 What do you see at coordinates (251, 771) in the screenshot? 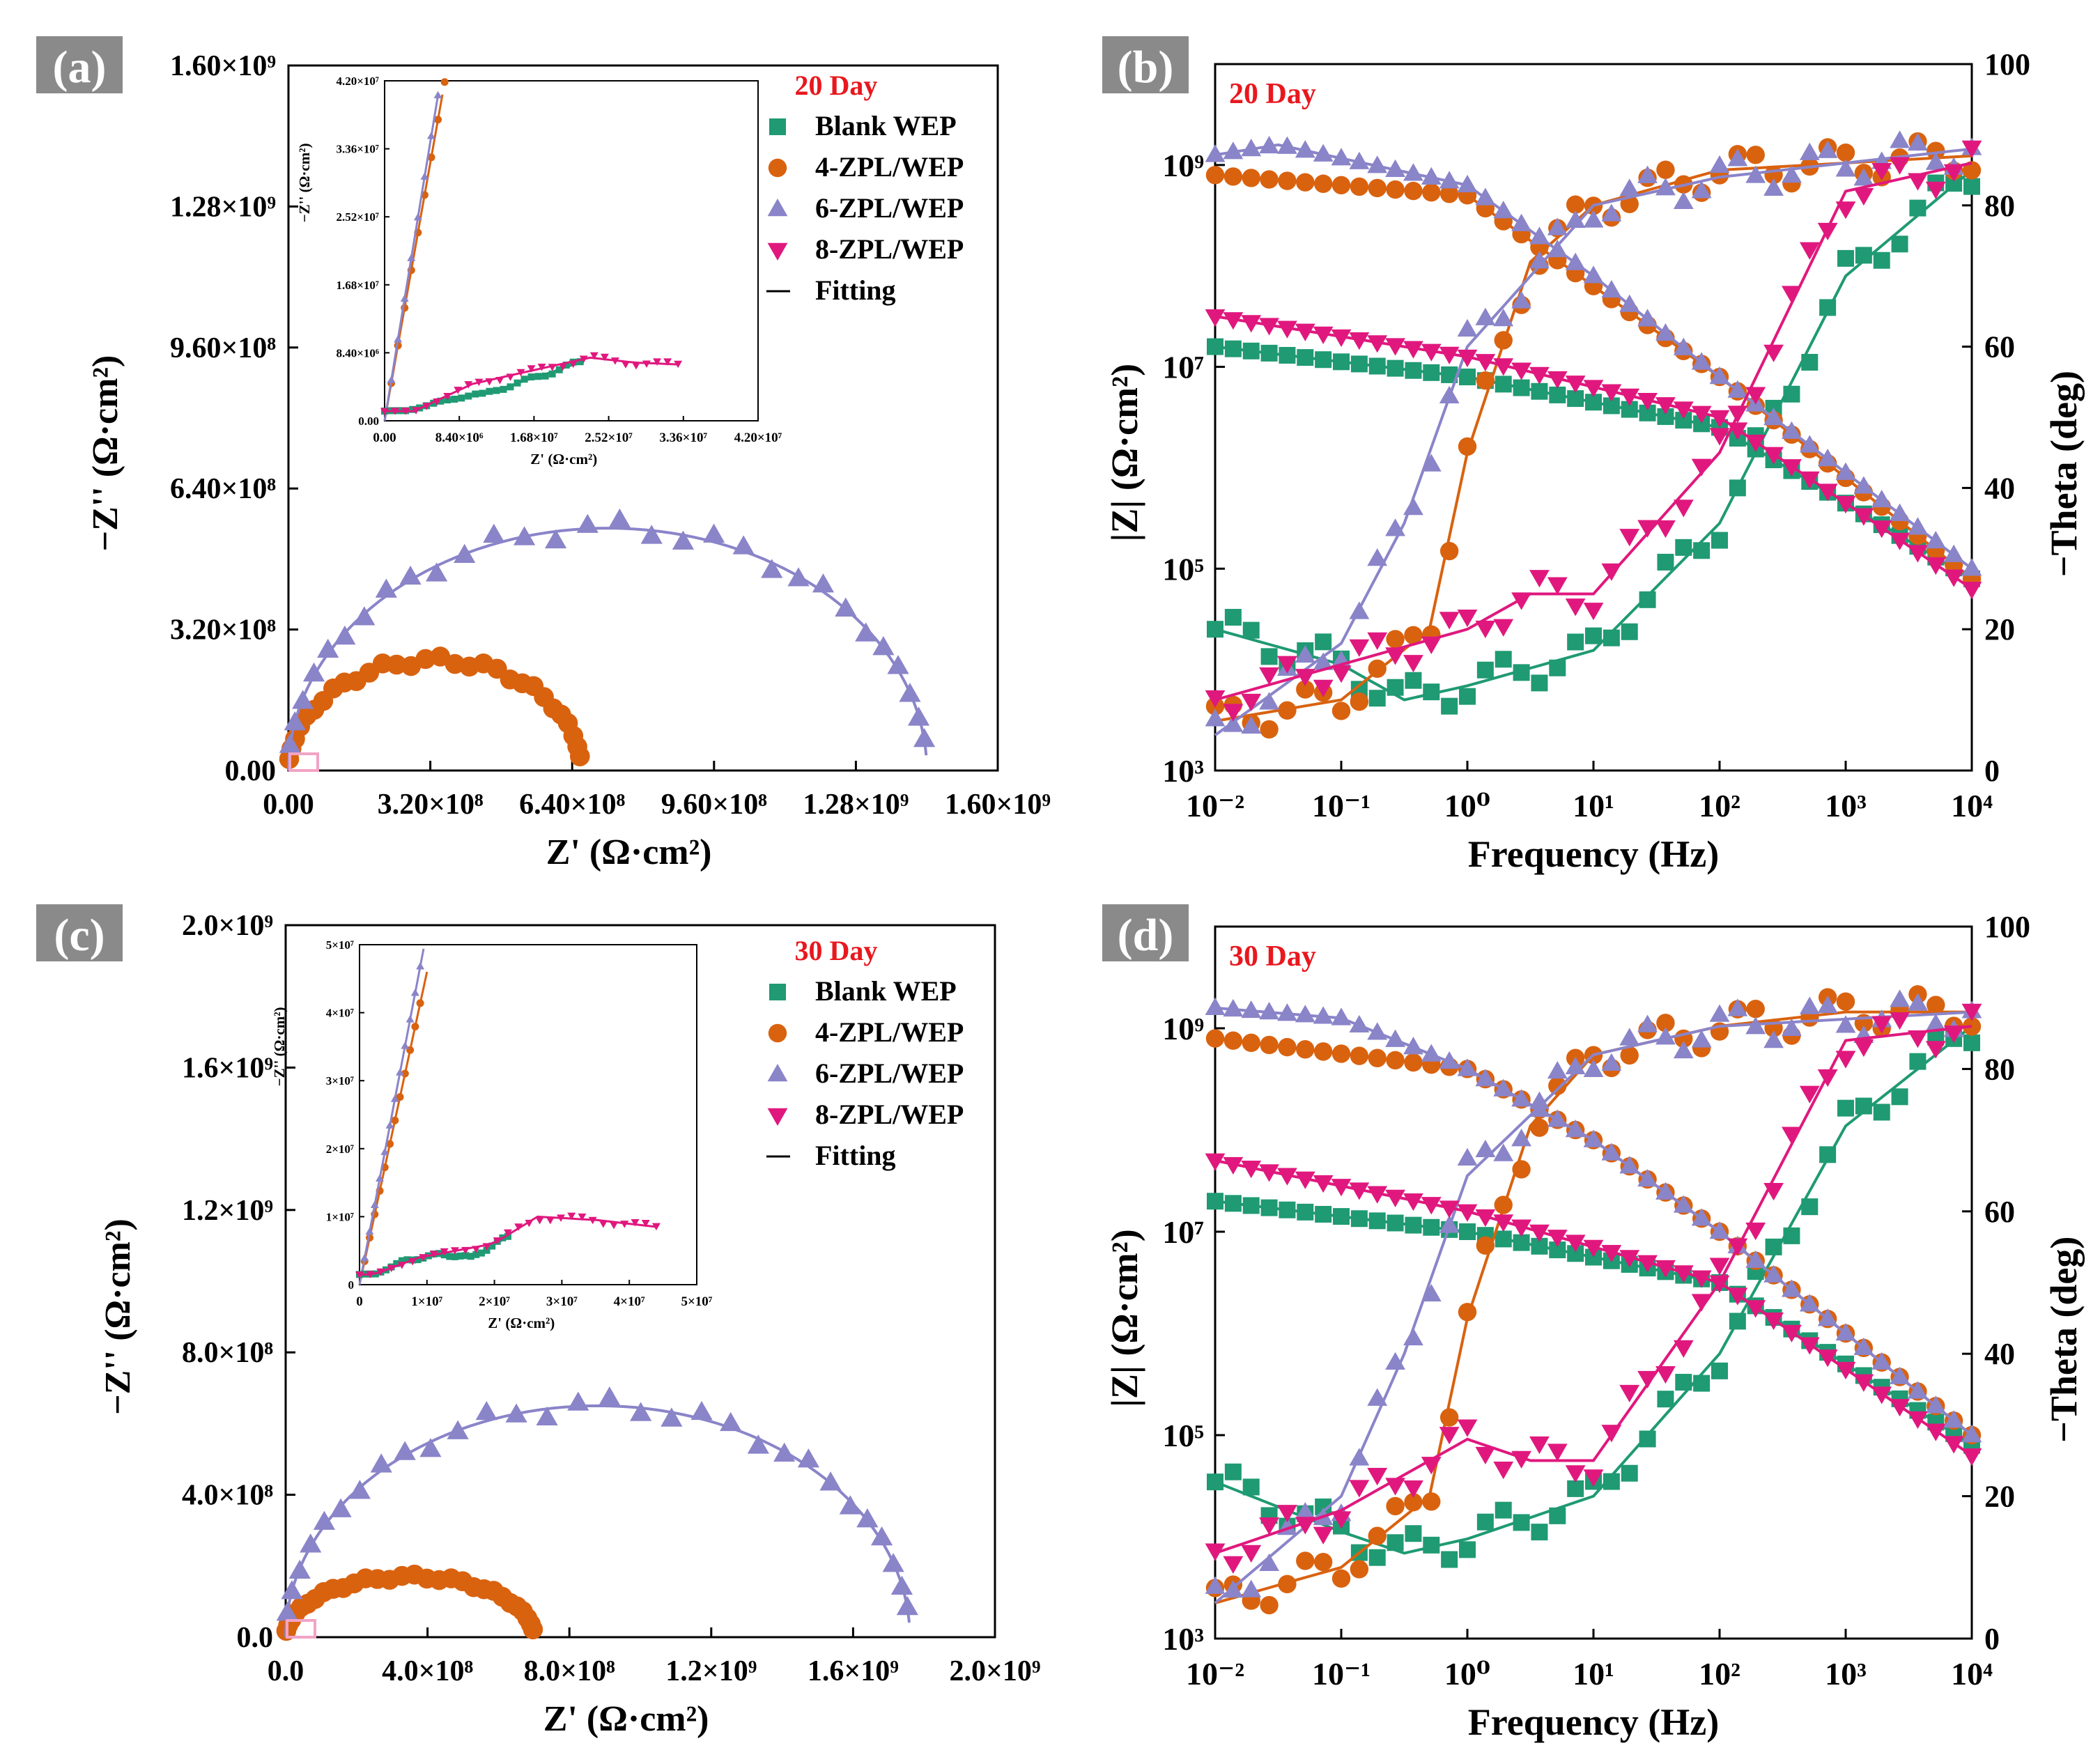
I see `y-tick-label: 0.00` at bounding box center [251, 771].